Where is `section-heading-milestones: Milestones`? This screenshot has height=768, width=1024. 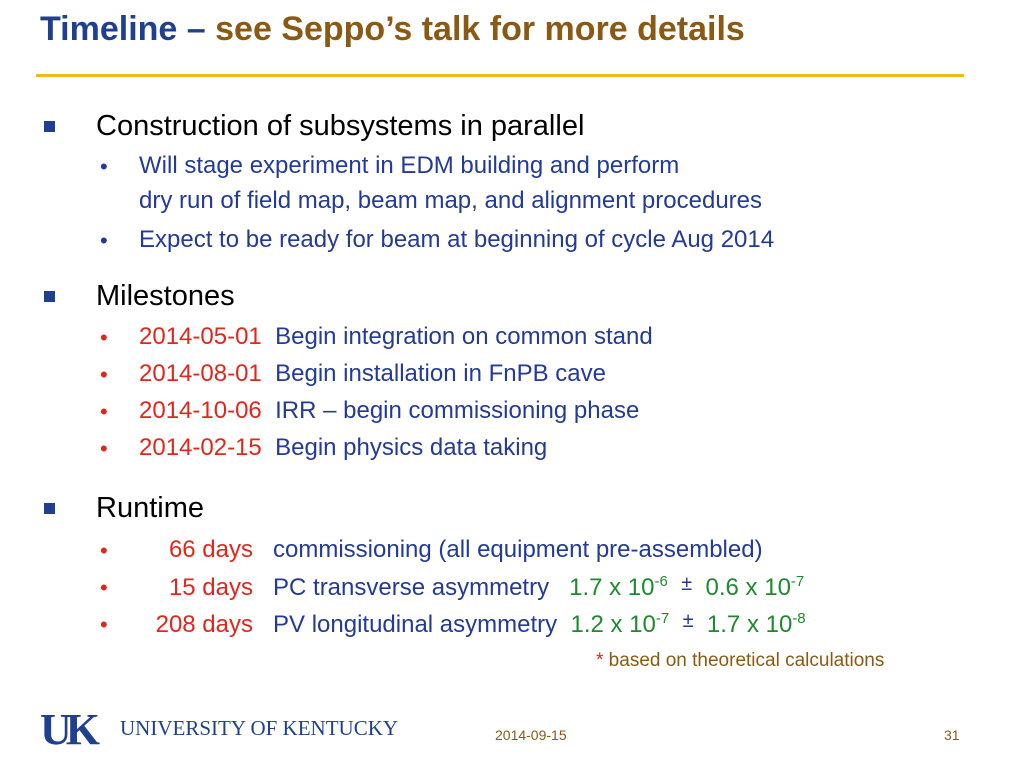
section-heading-milestones: Milestones is located at coordinates (165, 296).